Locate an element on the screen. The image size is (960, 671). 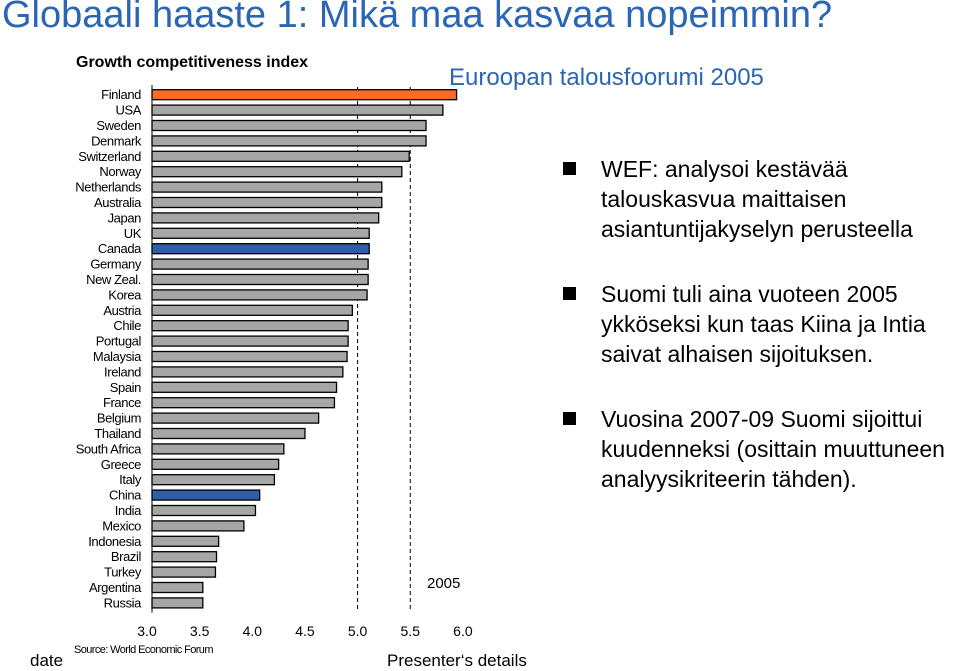
chart-x-ticks: 3.0 3.5 4.0 4.5 5.0 5.5 6.0 is located at coordinates (305, 631).